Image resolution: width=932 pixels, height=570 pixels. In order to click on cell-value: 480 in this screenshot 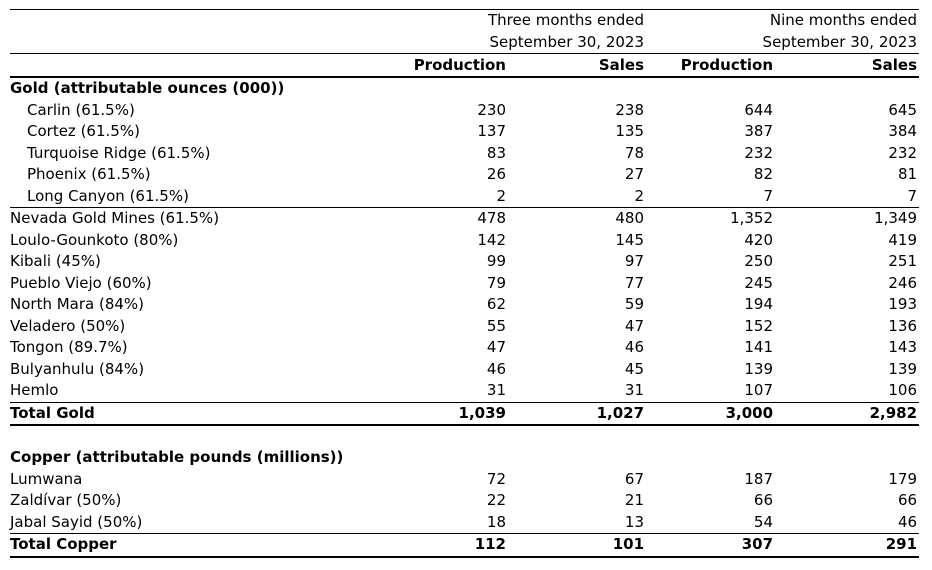, I will do `click(577, 218)`.